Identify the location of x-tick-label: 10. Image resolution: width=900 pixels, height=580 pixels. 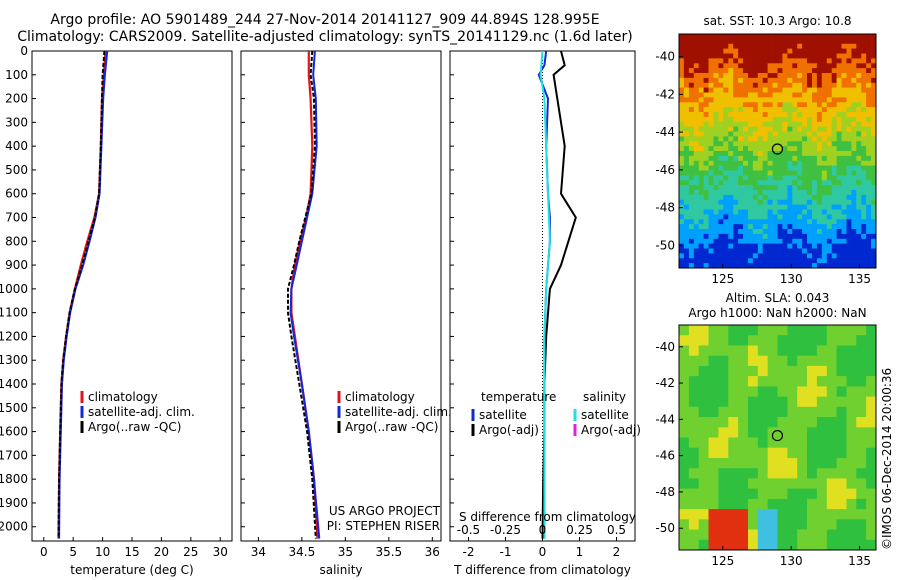
(102, 552).